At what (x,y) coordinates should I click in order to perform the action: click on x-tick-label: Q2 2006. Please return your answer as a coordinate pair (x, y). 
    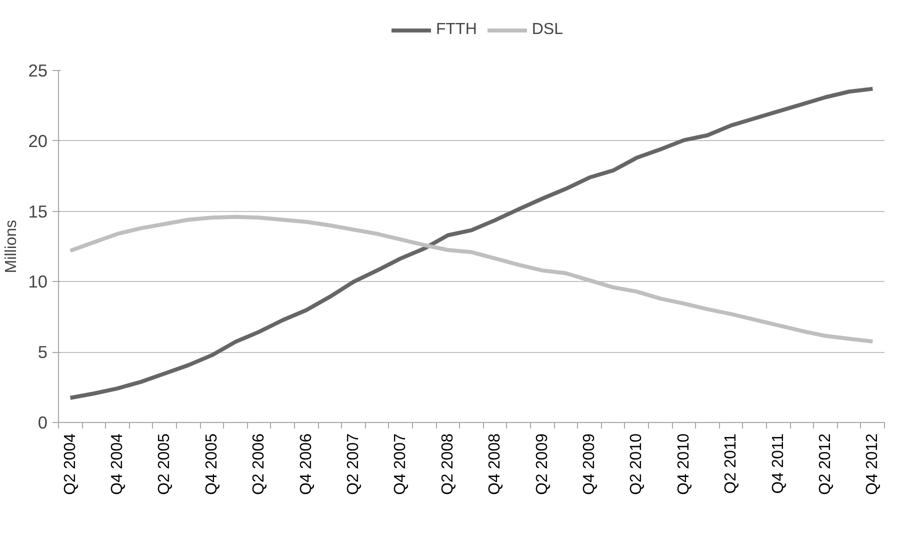
    Looking at the image, I should click on (259, 464).